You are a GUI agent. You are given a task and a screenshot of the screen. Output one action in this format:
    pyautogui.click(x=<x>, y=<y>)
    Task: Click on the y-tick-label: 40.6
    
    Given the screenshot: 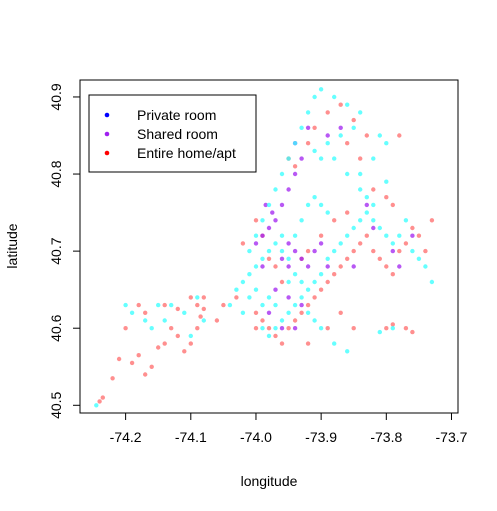 What is the action you would take?
    pyautogui.click(x=56, y=327)
    